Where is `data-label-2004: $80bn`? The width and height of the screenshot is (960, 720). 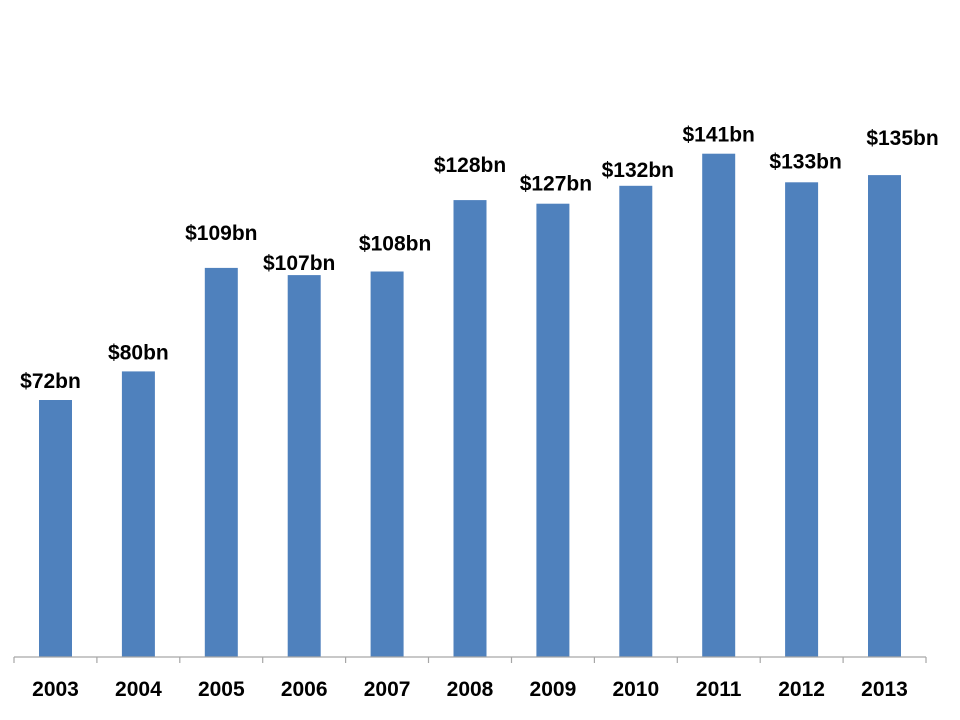 data-label-2004: $80bn is located at coordinates (138, 352).